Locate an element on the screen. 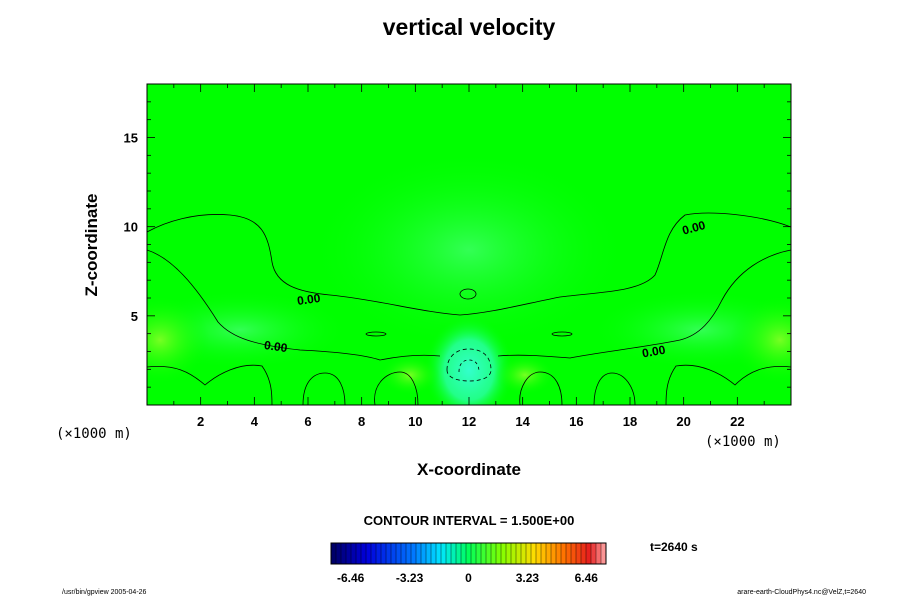 This screenshot has width=900, height=600. colorbar-tick-label: 3.23 is located at coordinates (528, 578).